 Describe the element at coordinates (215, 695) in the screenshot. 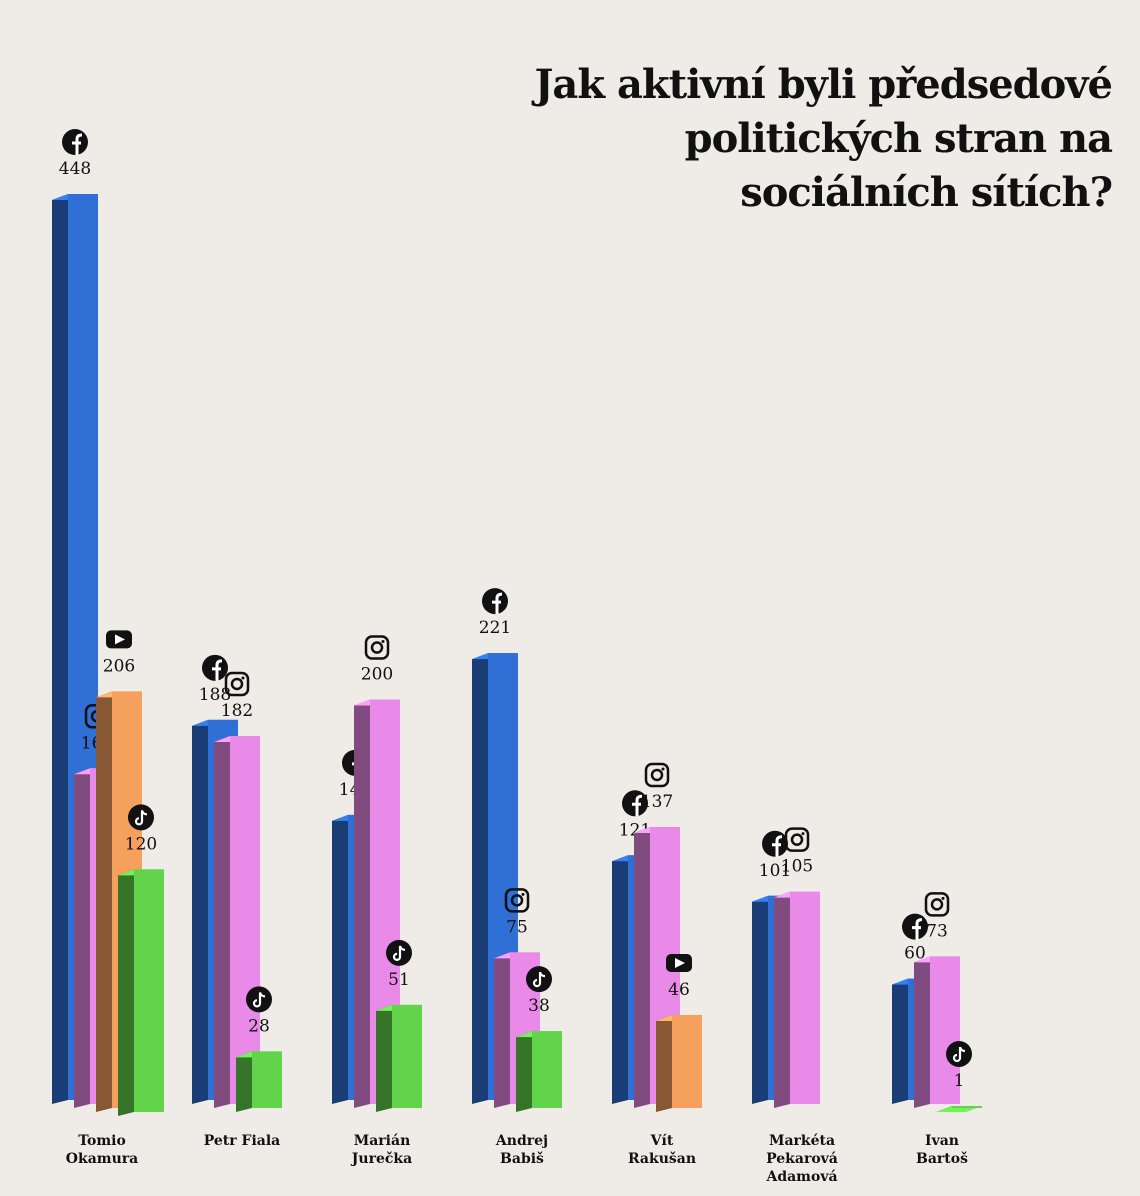

I see `value-label: 188` at that location.